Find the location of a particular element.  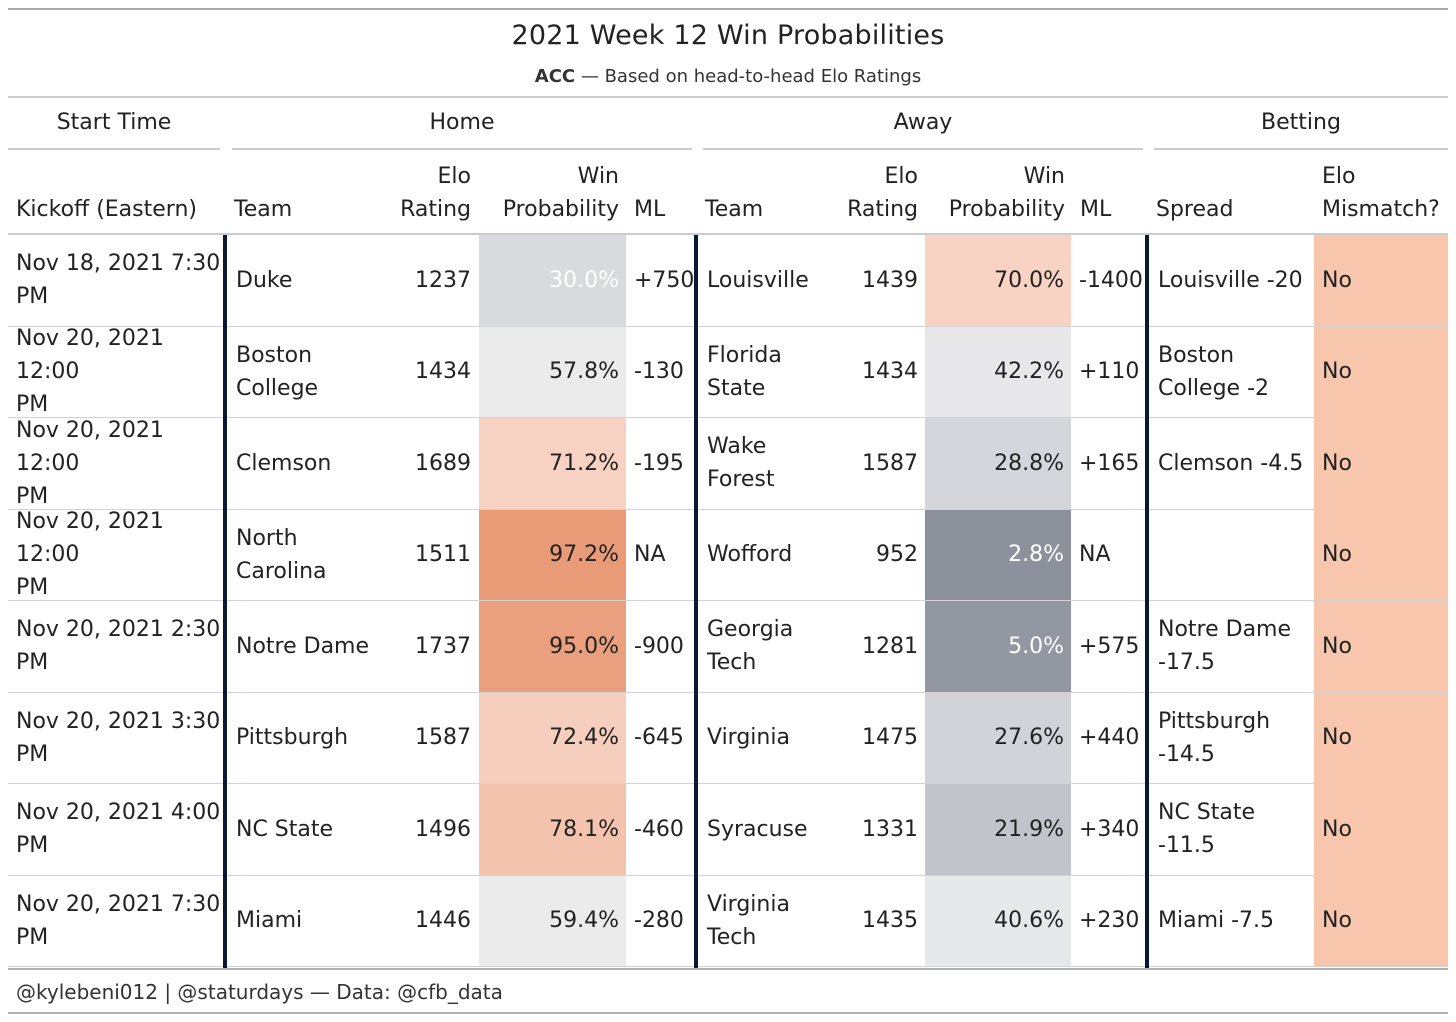

cell-away-wp-text: 21.9% is located at coordinates (1029, 829).